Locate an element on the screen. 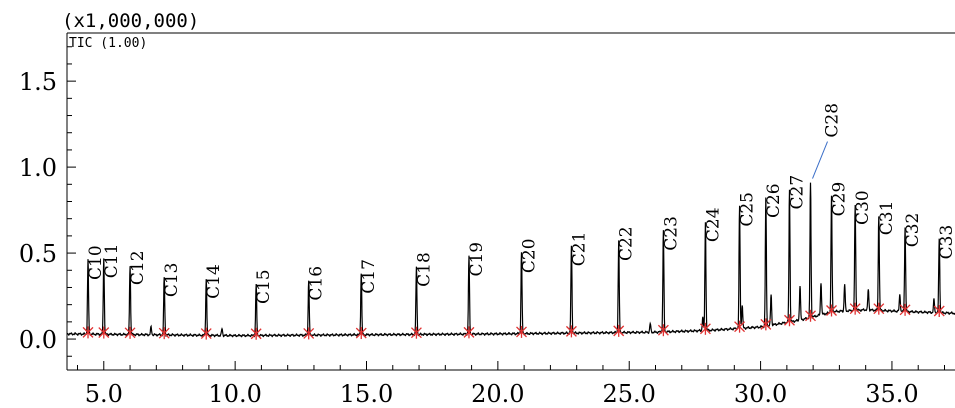 This screenshot has width=955, height=408. peak-label: C31 is located at coordinates (887, 218).